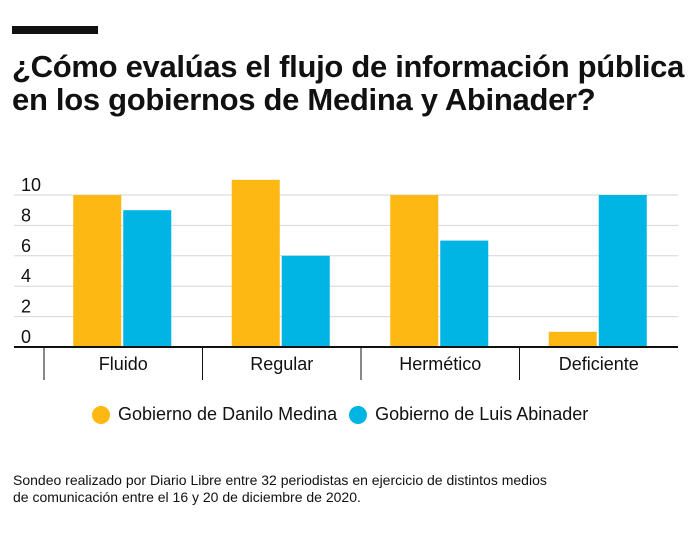 The image size is (700, 550). What do you see at coordinates (281, 364) in the screenshot?
I see `x-category-label-1: Regular` at bounding box center [281, 364].